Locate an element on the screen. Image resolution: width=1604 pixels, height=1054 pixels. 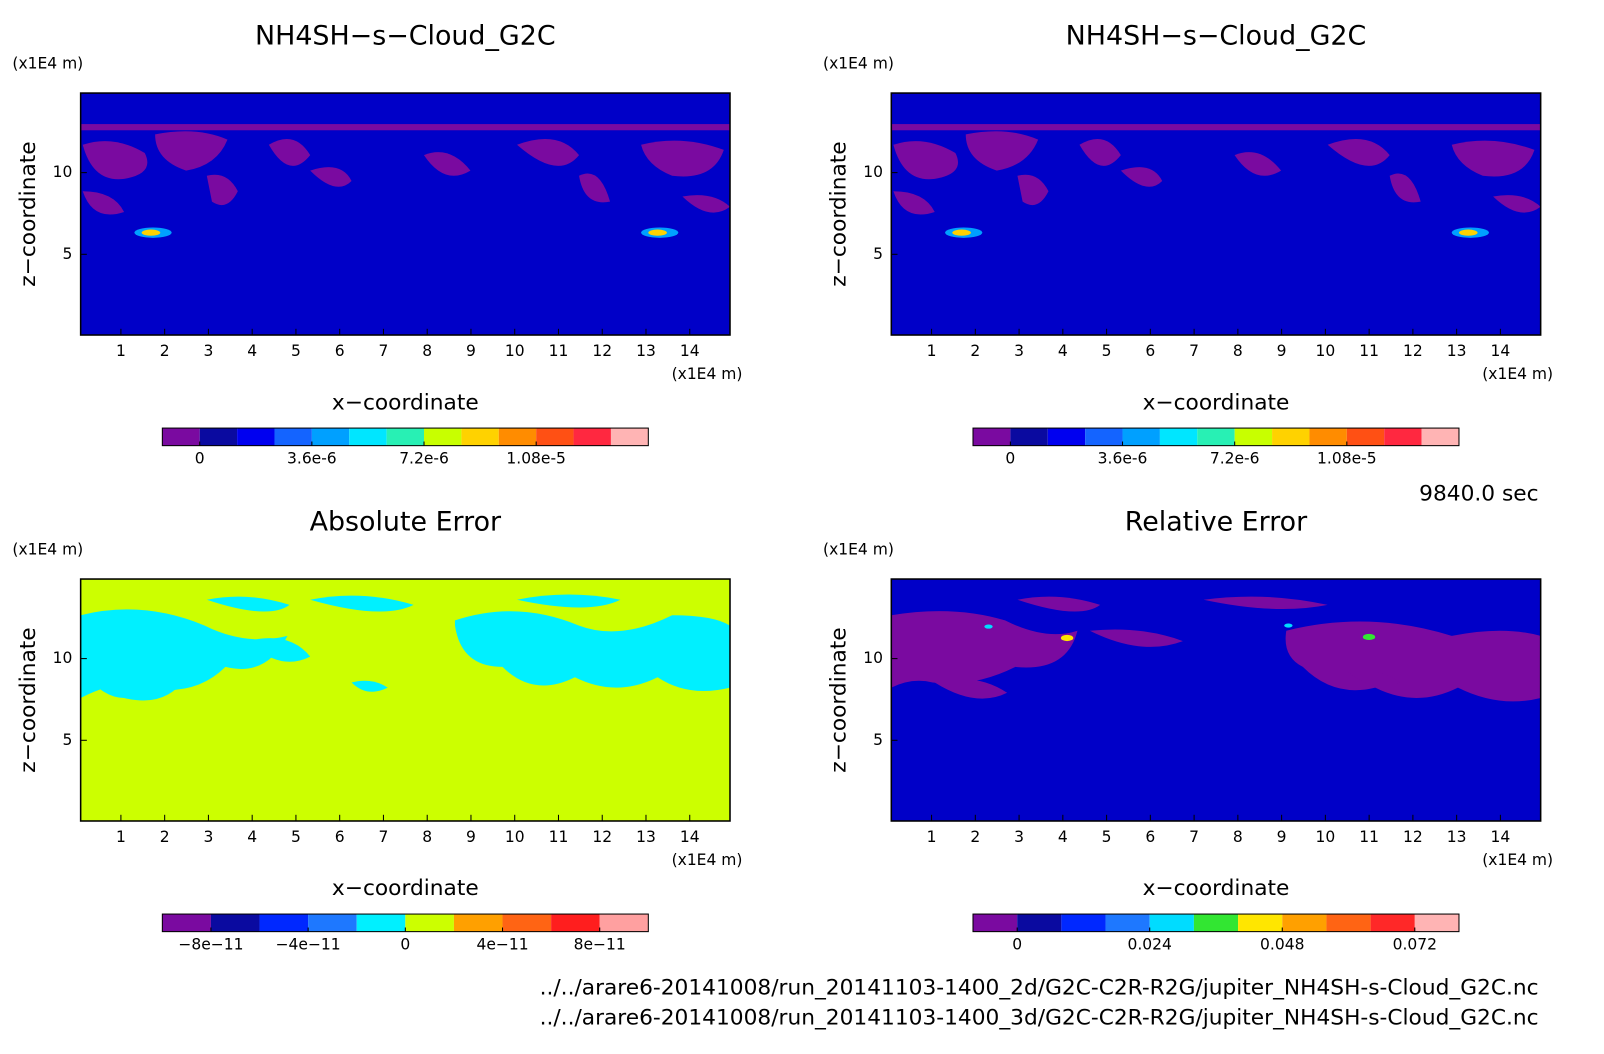
time-label: 9840.0 sec is located at coordinates (1478, 493).